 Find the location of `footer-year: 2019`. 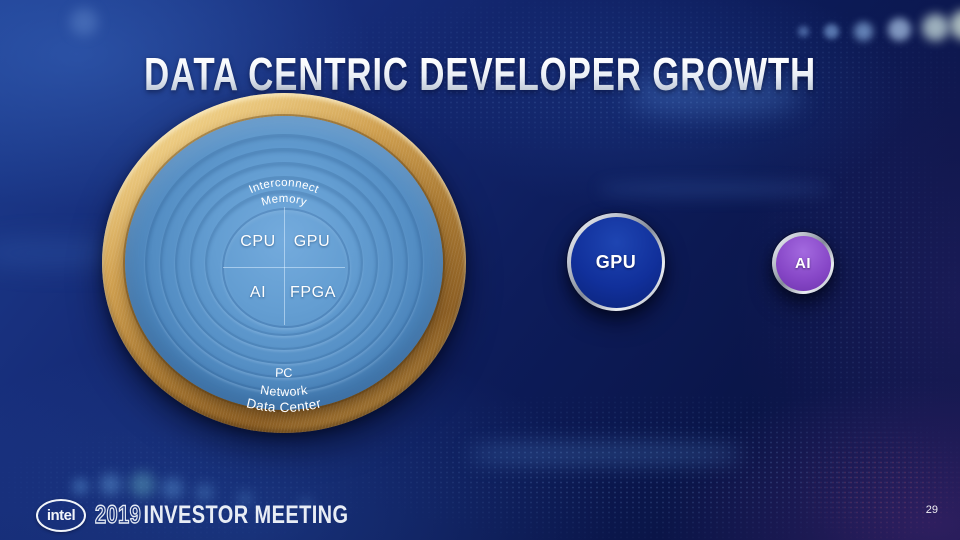

footer-year: 2019 is located at coordinates (118, 514).